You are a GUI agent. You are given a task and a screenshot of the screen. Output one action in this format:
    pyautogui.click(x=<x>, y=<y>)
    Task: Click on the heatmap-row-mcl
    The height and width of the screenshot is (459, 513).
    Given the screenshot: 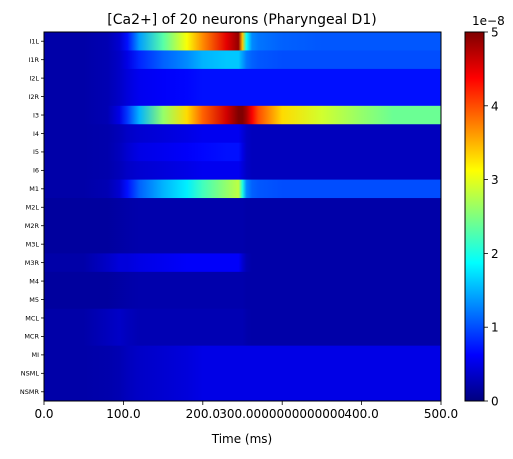 What is the action you would take?
    pyautogui.click(x=242, y=318)
    